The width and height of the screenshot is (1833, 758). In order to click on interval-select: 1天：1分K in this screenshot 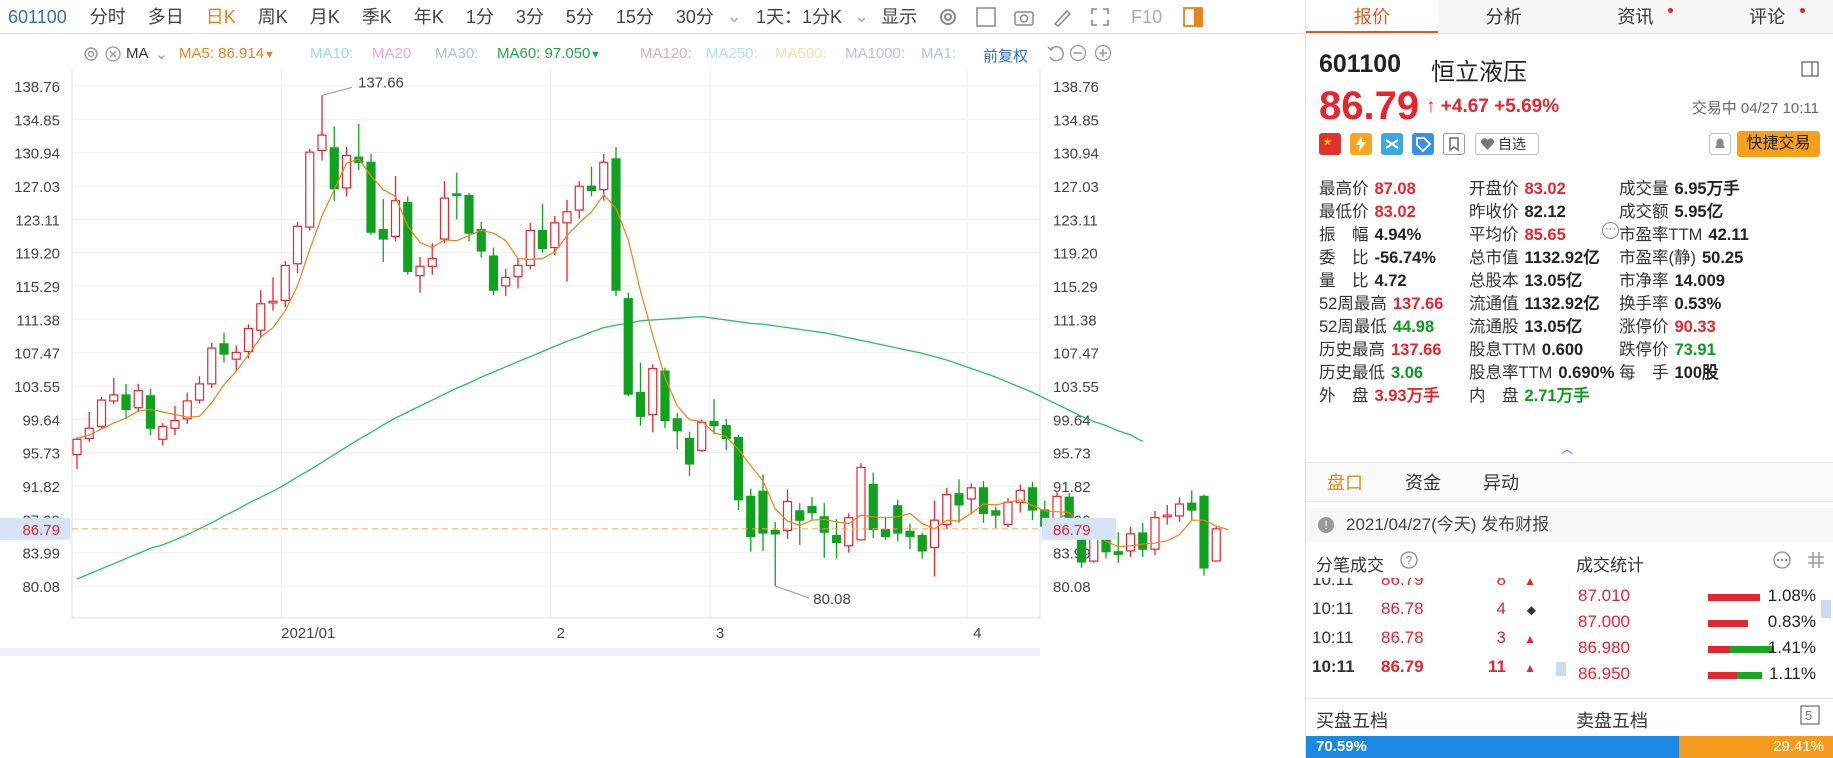, I will do `click(799, 16)`.